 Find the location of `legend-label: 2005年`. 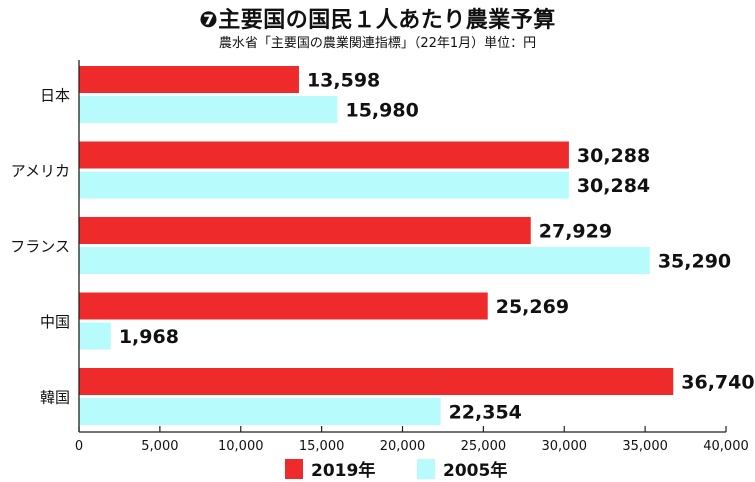

legend-label: 2005年 is located at coordinates (475, 470).